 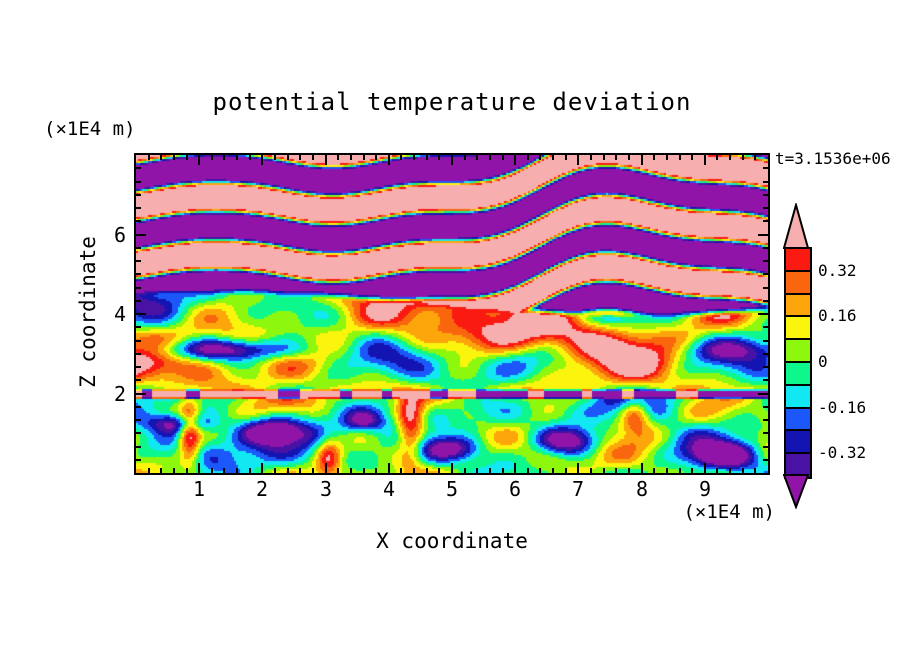 I want to click on colorbar-over-range-arrow-icon, so click(x=796, y=226).